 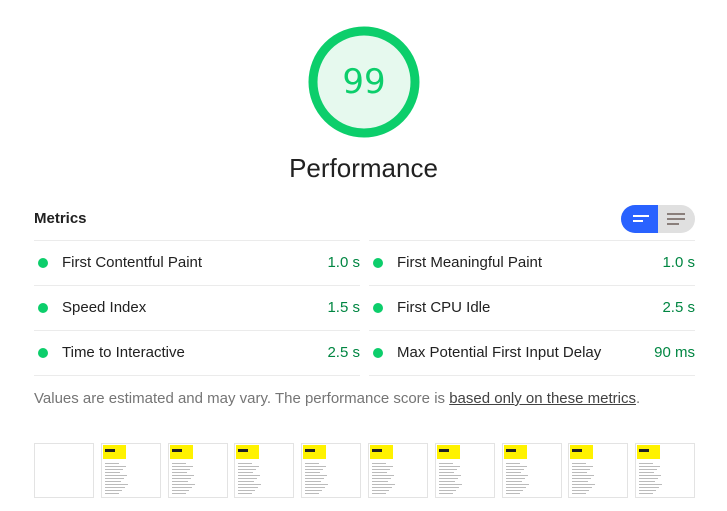 What do you see at coordinates (444, 307) in the screenshot?
I see `metric-name: First CPU Idle` at bounding box center [444, 307].